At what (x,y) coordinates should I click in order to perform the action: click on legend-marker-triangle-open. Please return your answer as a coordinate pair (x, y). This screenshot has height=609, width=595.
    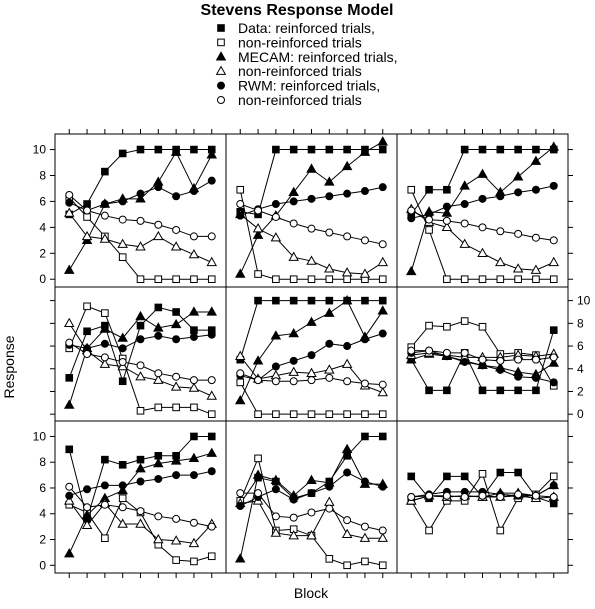
    Looking at the image, I should click on (221, 70).